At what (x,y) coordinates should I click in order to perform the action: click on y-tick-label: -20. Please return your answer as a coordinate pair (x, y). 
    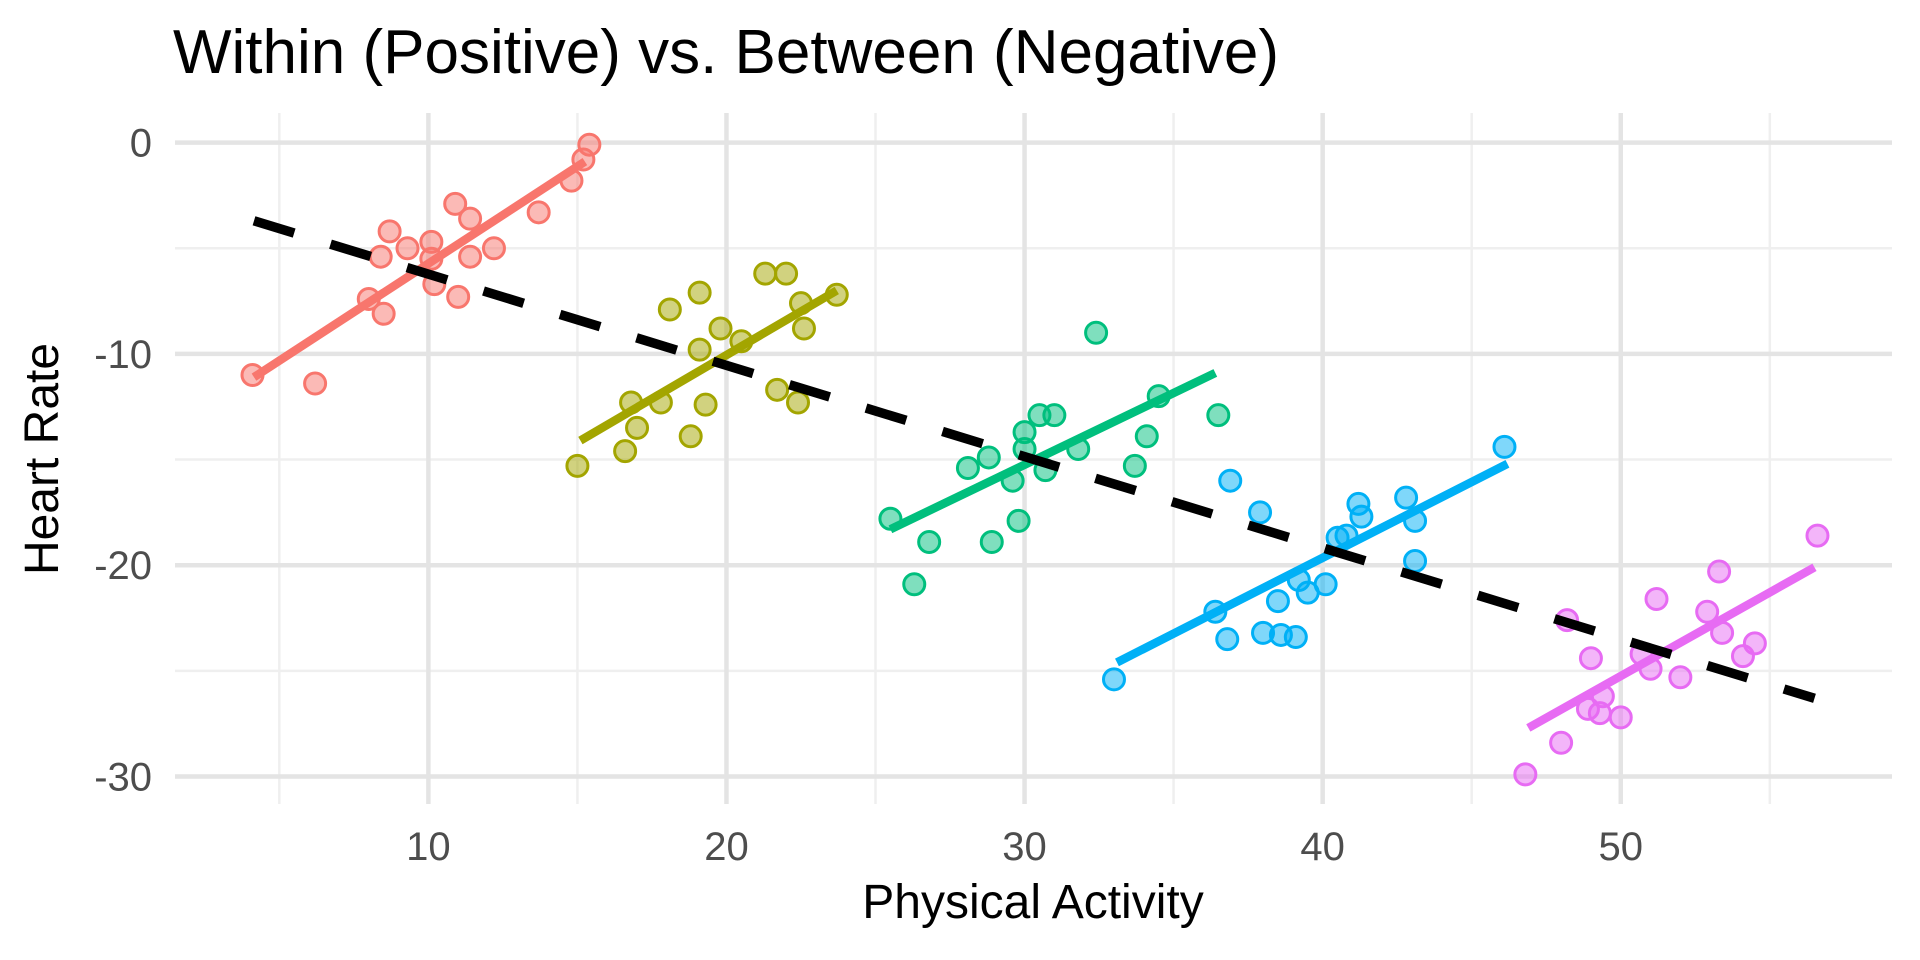
    Looking at the image, I should click on (123, 566).